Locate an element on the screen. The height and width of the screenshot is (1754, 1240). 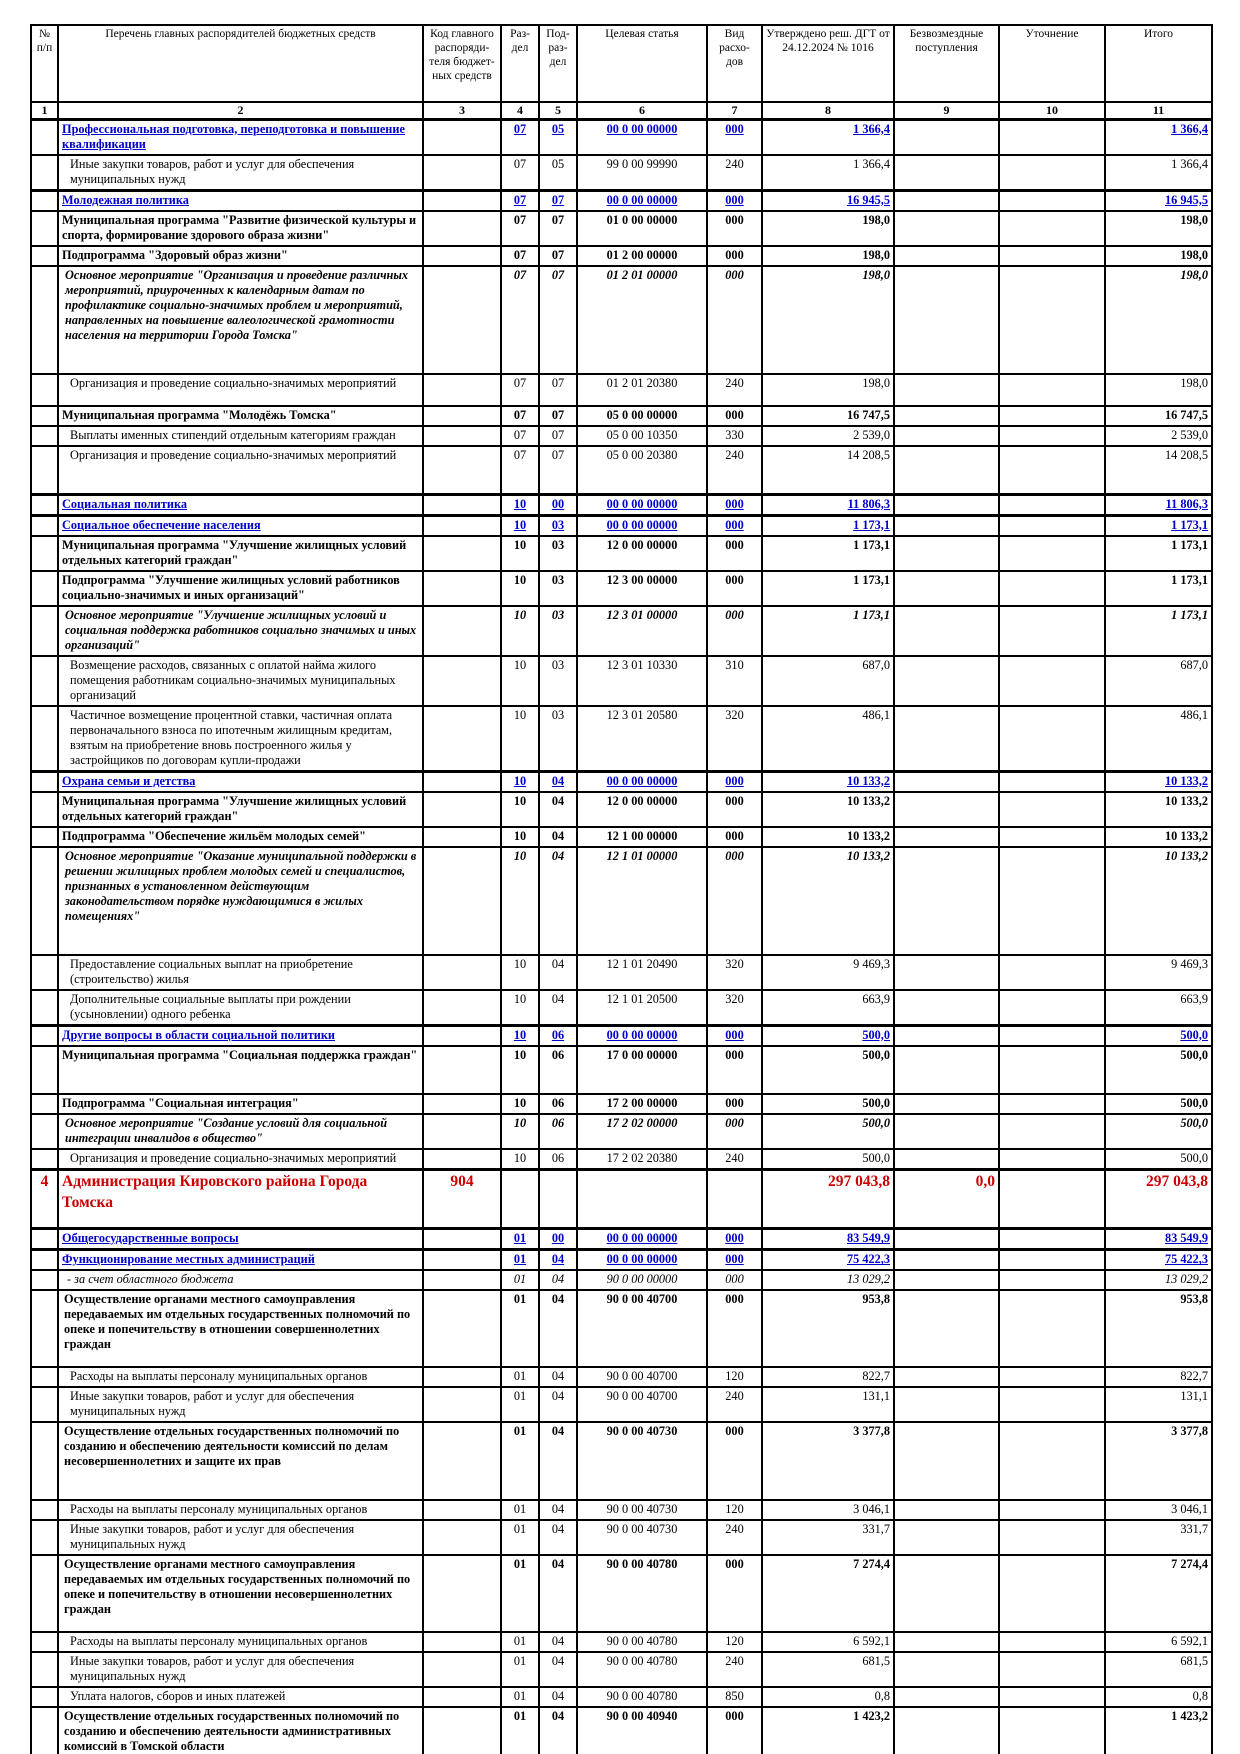
cell-name: Уплата налогов, сборов и иных платежей is located at coordinates (240, 1697).